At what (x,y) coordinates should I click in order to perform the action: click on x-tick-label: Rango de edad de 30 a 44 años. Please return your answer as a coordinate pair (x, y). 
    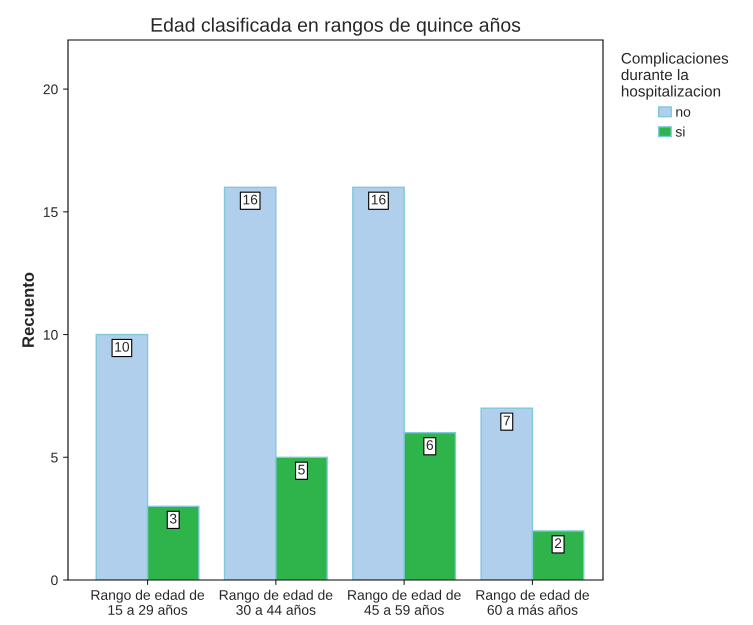
    Looking at the image, I should click on (276, 602).